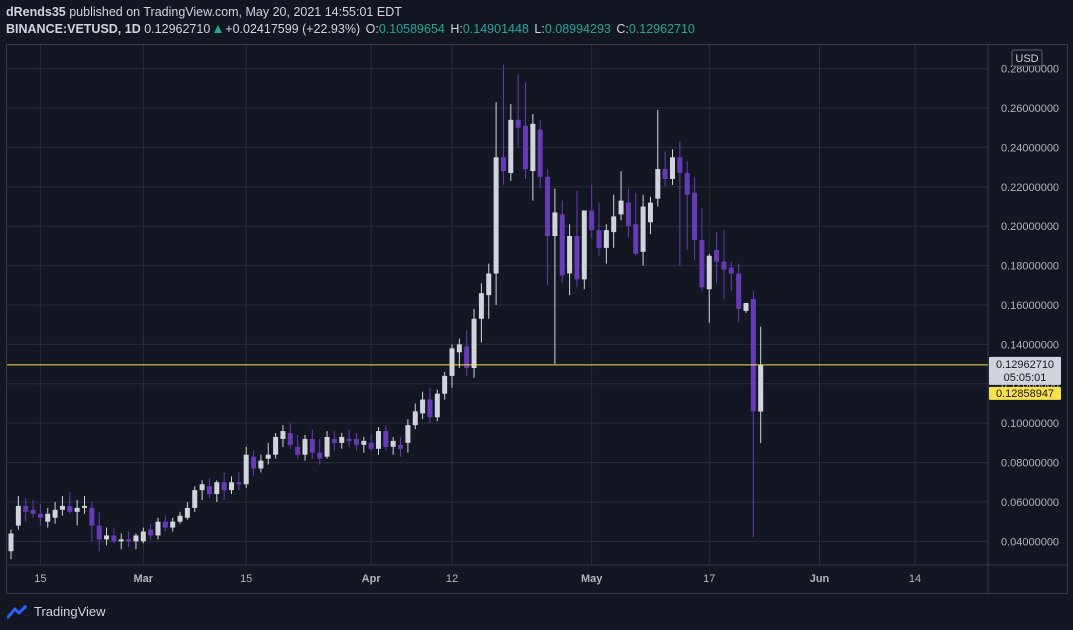  What do you see at coordinates (456, 29) in the screenshot?
I see `high-label: H:` at bounding box center [456, 29].